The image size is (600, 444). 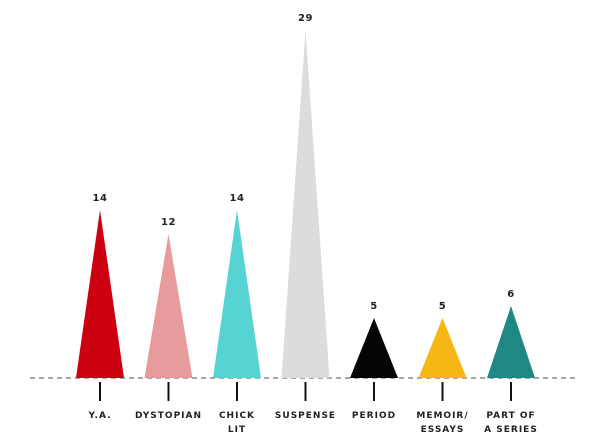 I want to click on value-label: 6, so click(x=510, y=294).